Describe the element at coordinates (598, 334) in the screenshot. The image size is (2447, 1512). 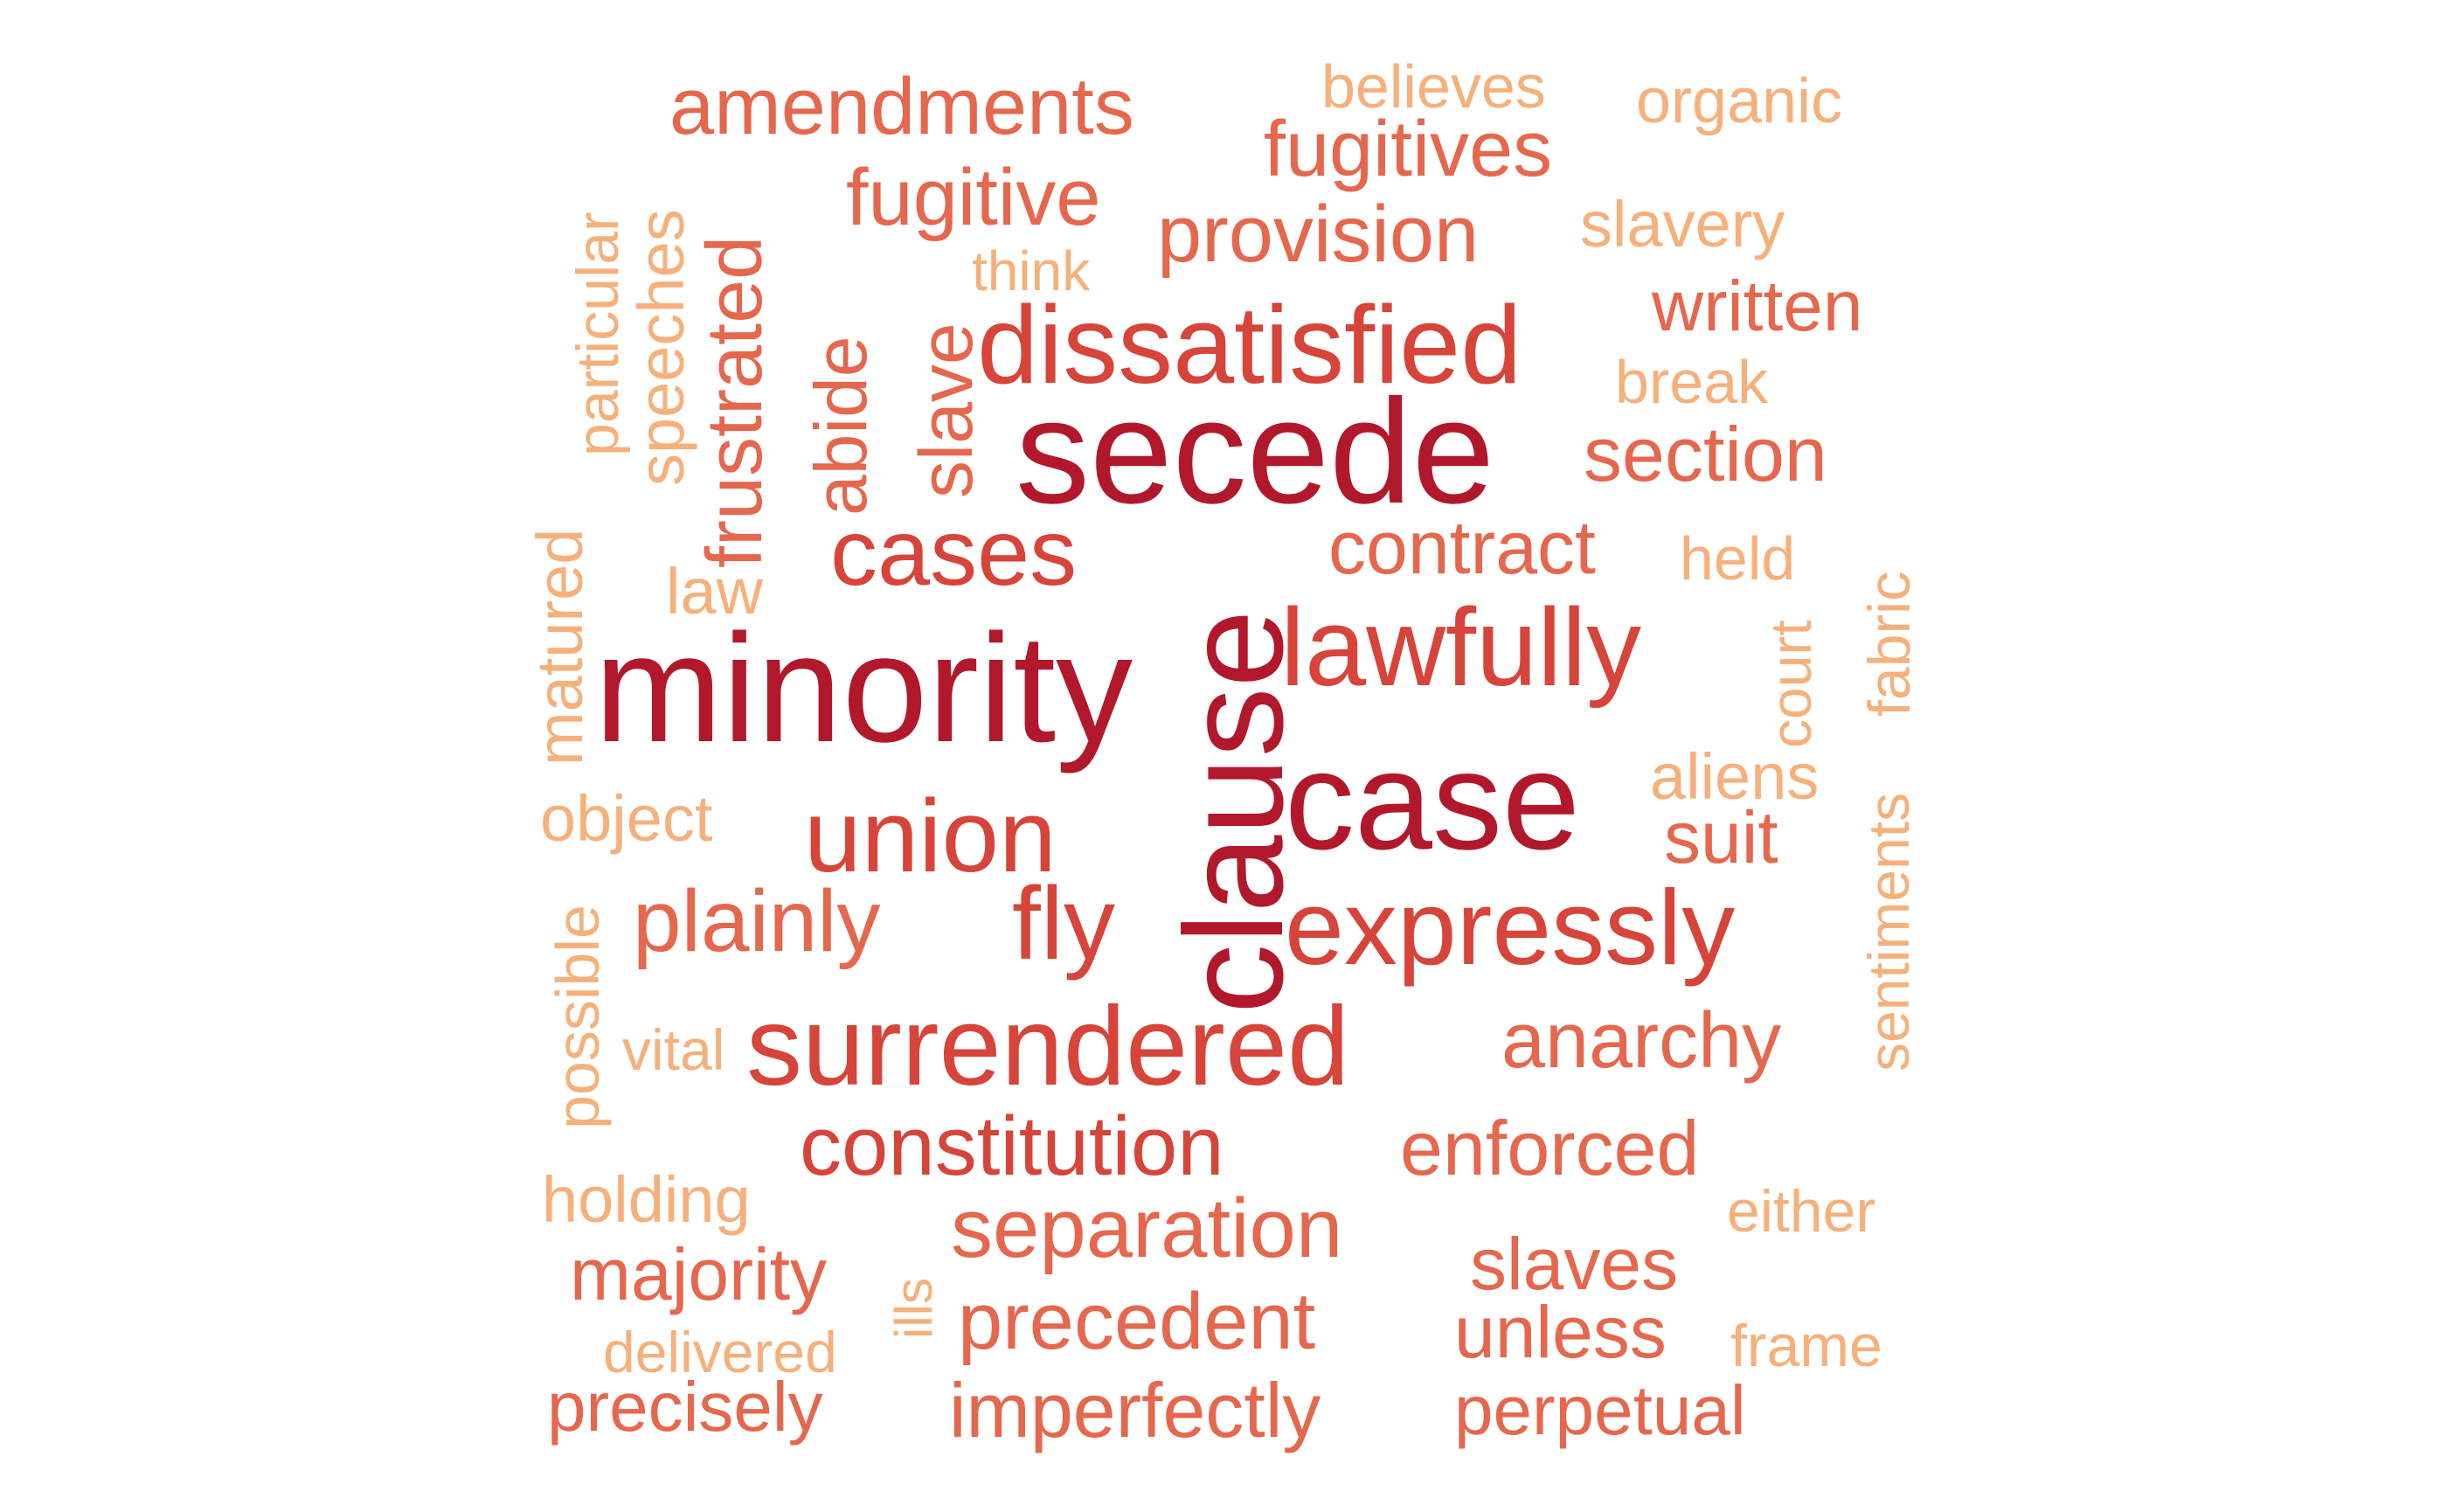
I see `word-particular: particular` at that location.